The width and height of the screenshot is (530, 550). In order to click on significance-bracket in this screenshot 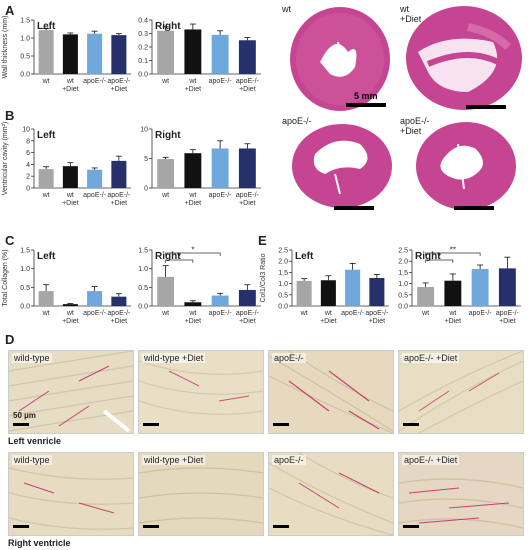, I will do `click(453, 254)`.